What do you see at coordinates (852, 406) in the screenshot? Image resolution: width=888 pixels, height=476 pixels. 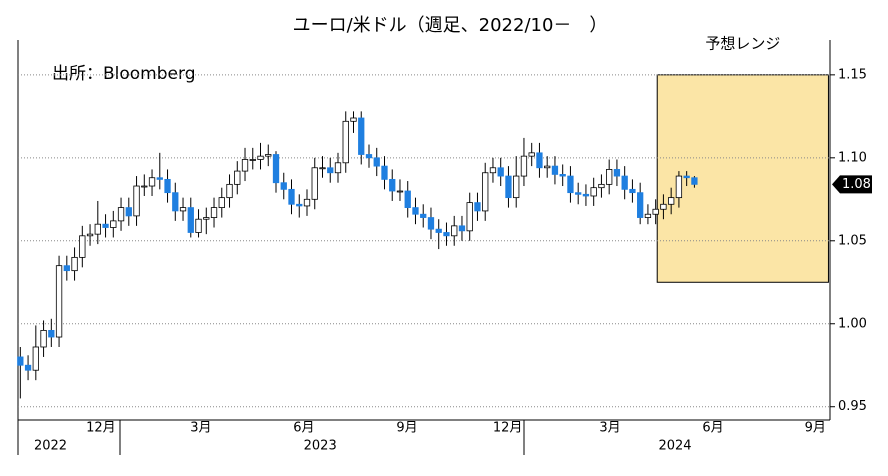 I see `y-tick-label: 0.95` at bounding box center [852, 406].